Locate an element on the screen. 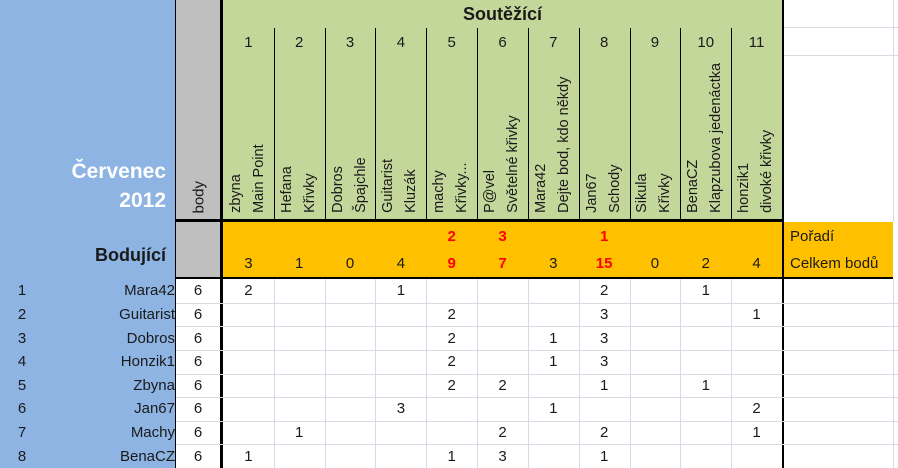 The height and width of the screenshot is (468, 898). total-value: 9 is located at coordinates (451, 263).